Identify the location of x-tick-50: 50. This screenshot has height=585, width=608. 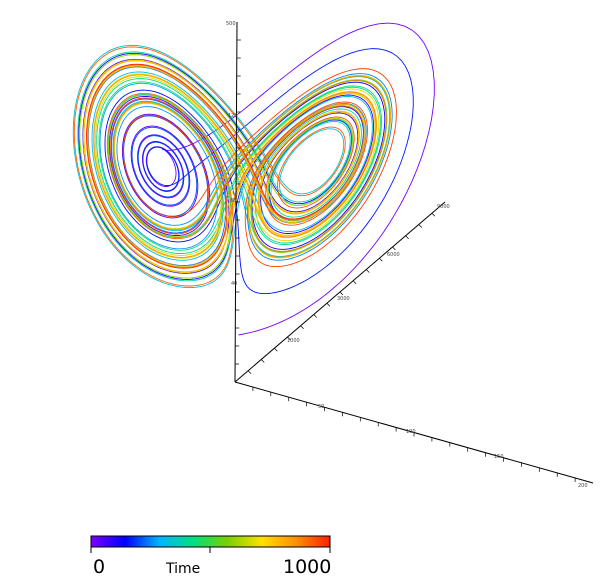
(321, 407).